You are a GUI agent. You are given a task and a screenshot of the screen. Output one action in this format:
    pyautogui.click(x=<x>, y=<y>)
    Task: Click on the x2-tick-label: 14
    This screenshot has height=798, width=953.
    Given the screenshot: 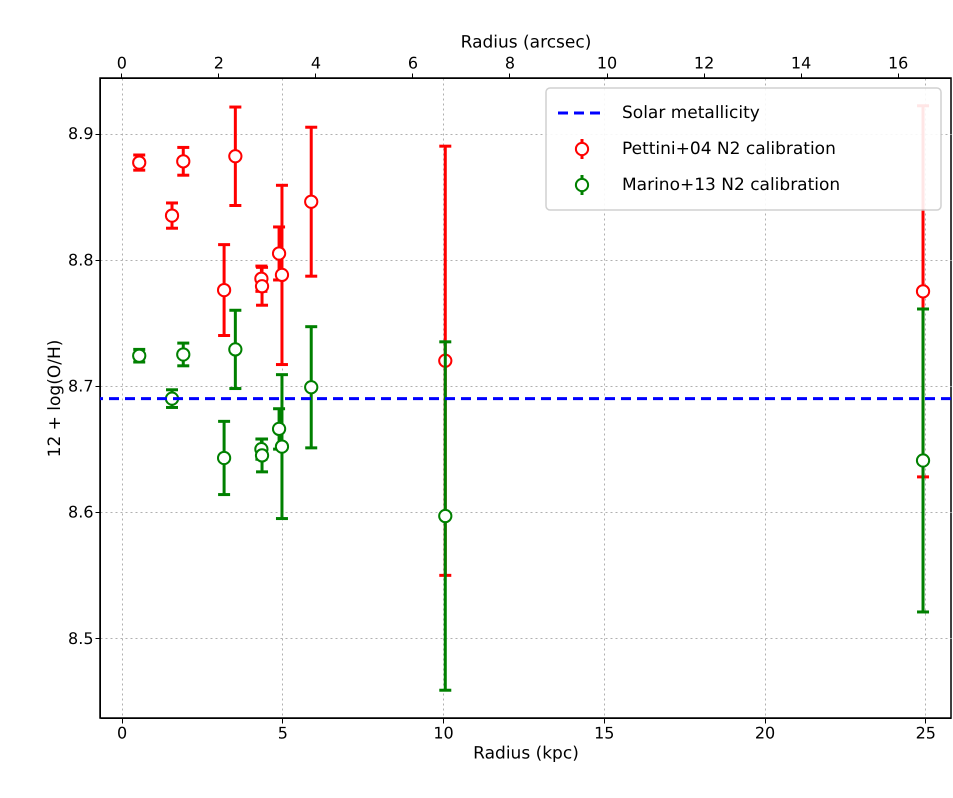 What is the action you would take?
    pyautogui.click(x=801, y=63)
    